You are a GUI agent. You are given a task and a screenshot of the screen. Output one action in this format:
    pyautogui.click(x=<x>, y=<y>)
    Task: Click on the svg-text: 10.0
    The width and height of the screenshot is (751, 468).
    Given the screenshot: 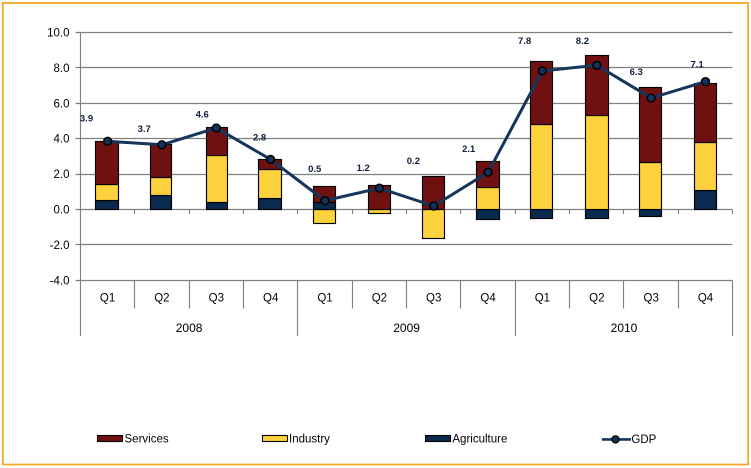 What is the action you would take?
    pyautogui.click(x=58, y=33)
    